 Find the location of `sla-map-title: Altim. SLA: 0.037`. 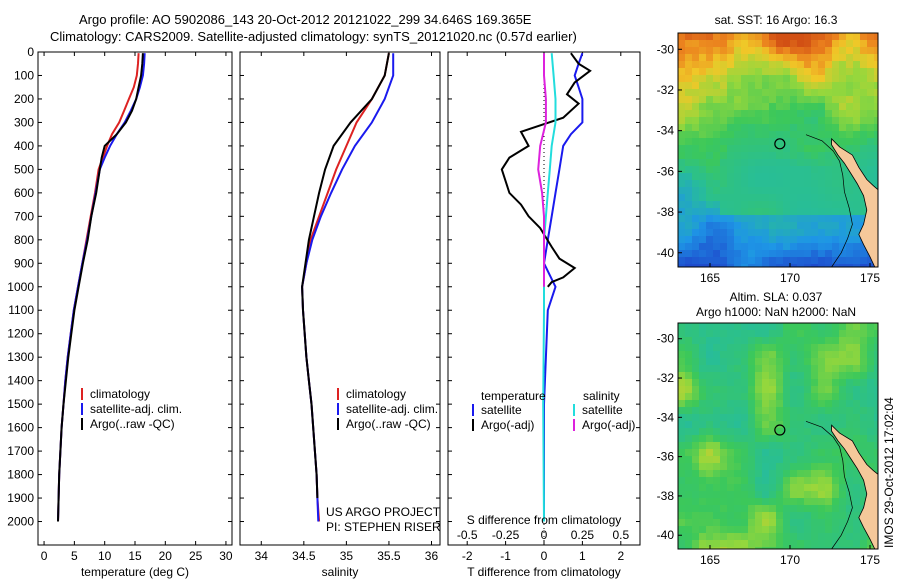

sla-map-title: Altim. SLA: 0.037 is located at coordinates (776, 297).